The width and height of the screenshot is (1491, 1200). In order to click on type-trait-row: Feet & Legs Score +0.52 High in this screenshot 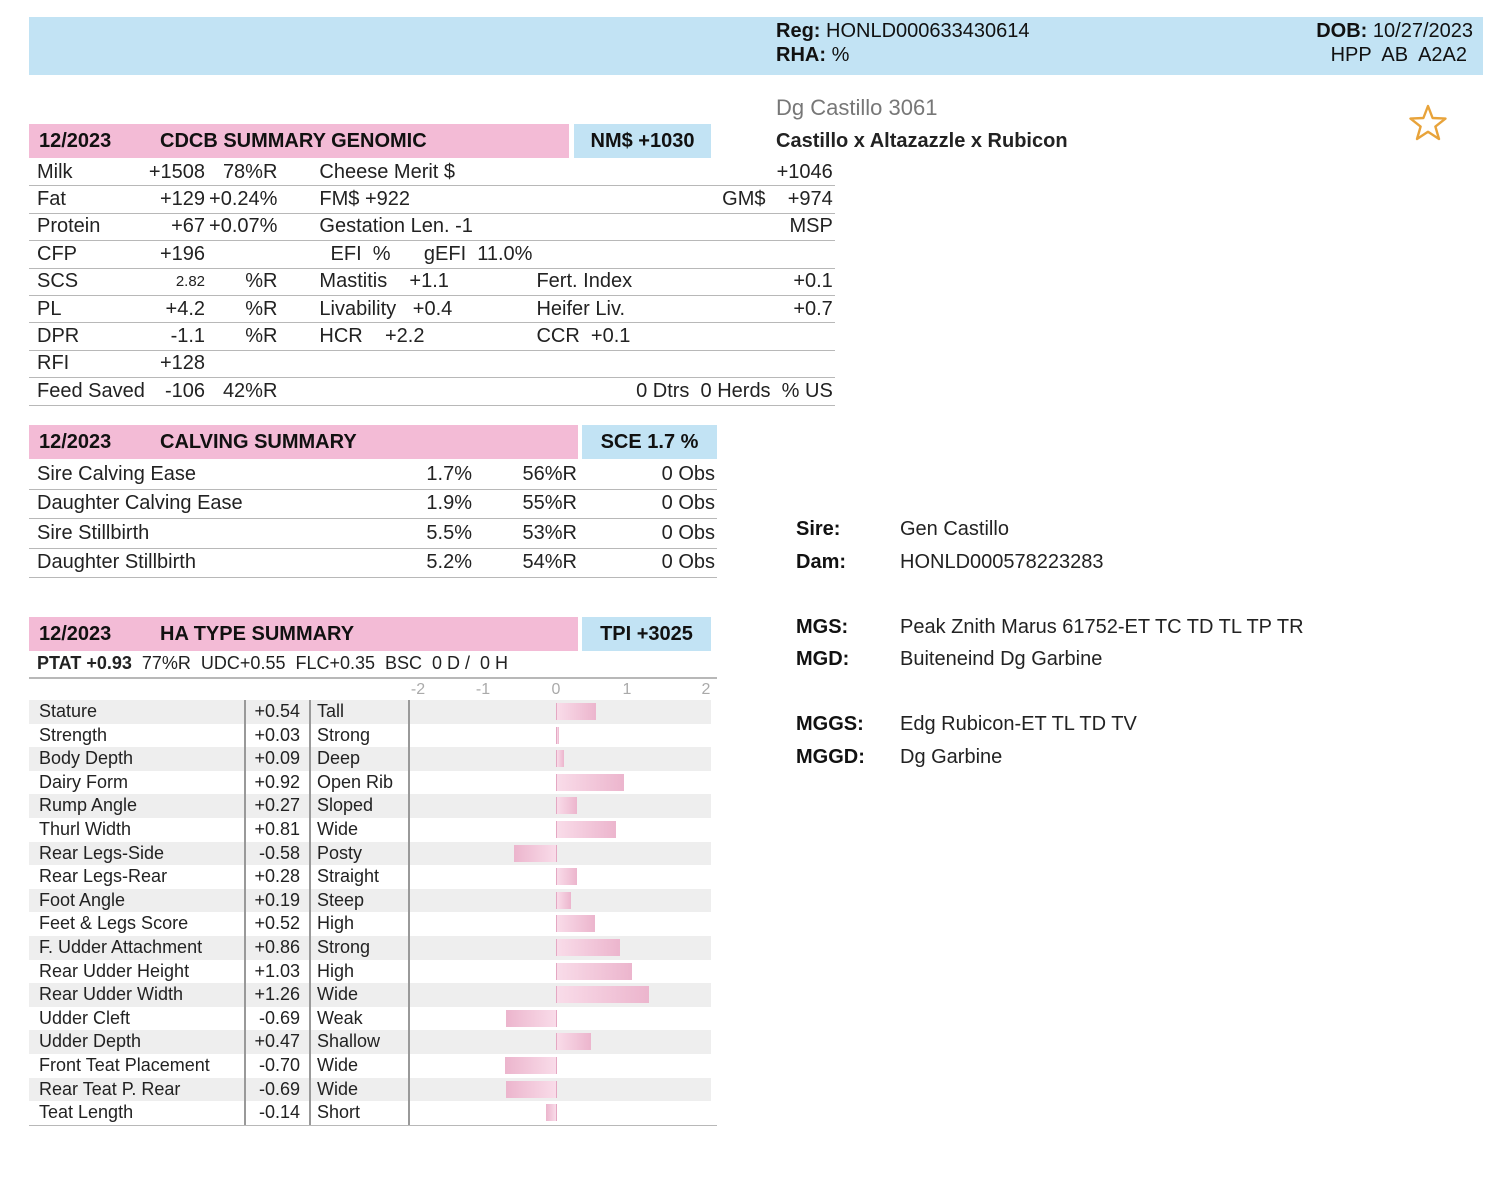, I will do `click(370, 924)`.